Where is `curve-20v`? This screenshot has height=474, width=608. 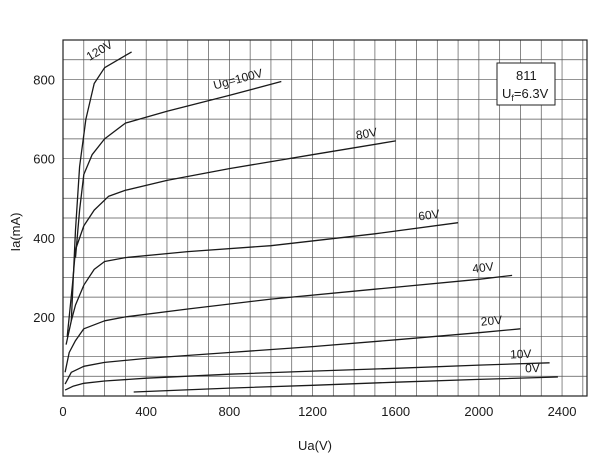
curve-20v is located at coordinates (292, 356).